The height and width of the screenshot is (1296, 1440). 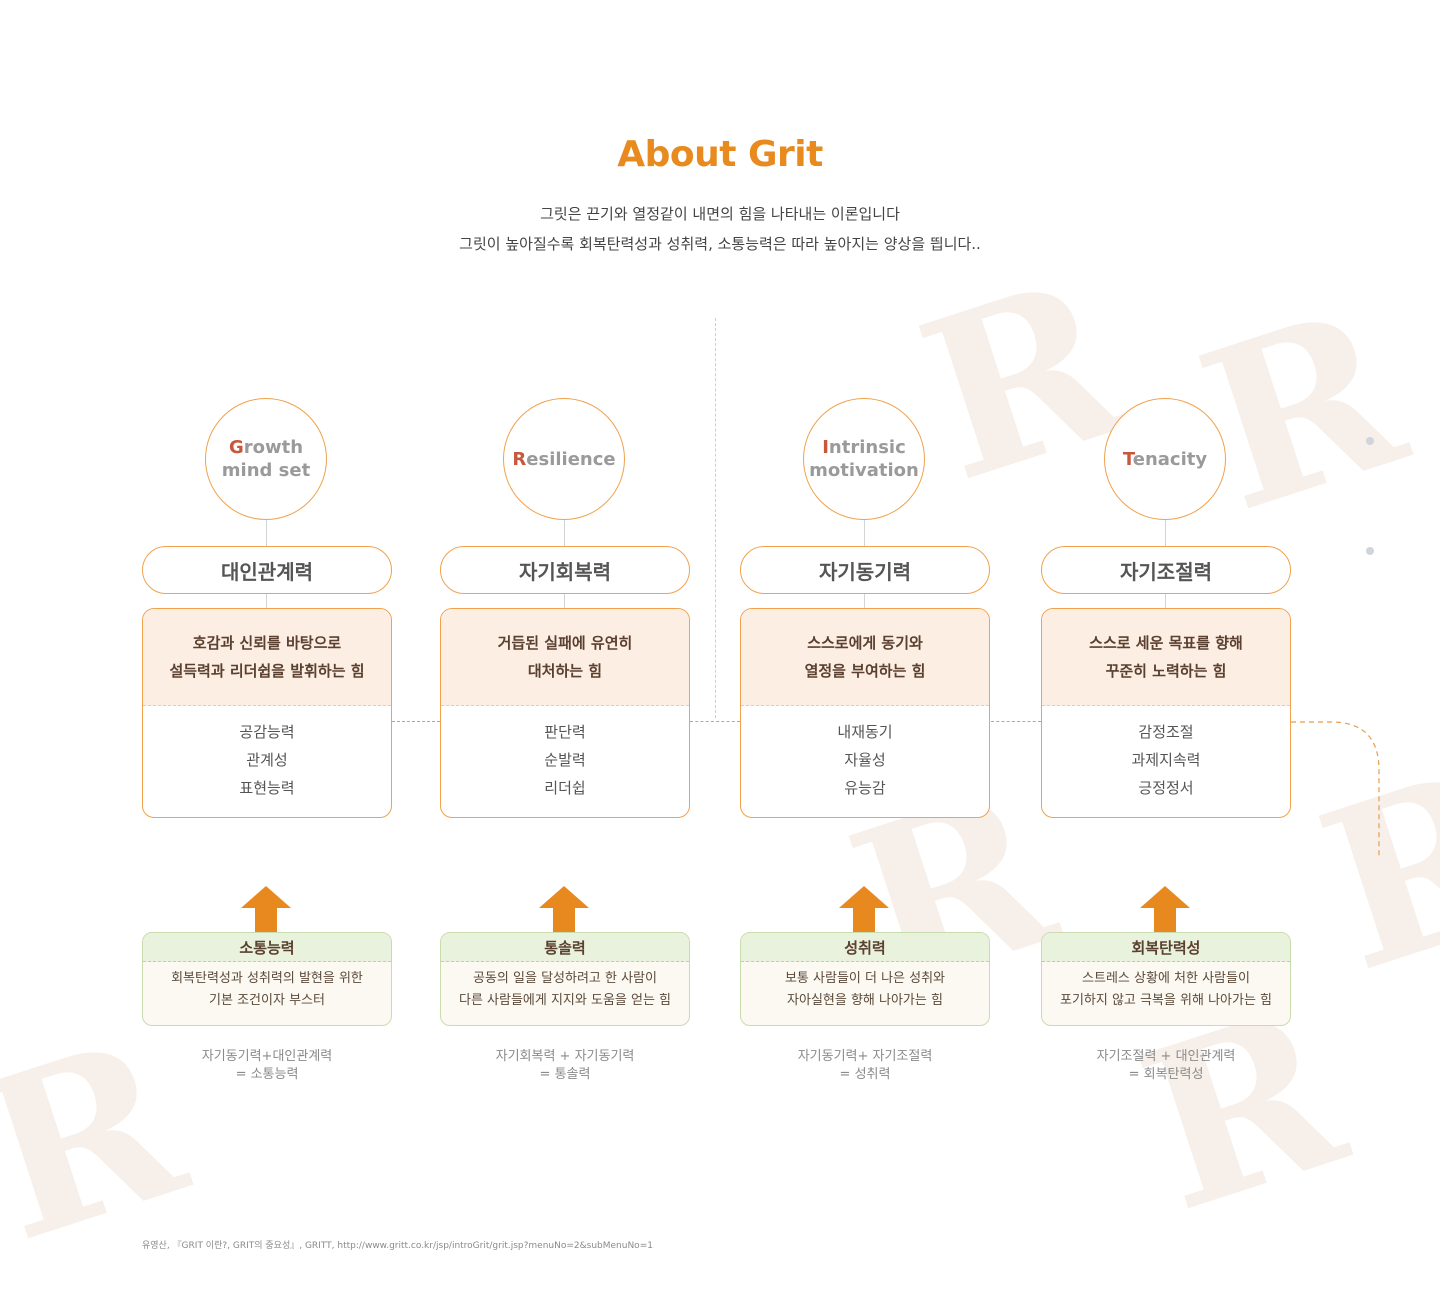 I want to click on outcome-description: 공동의 일을 달성하려고 한 사람이 다른 사람들에게 지지와 도움을 얻는 힘, so click(x=565, y=987).